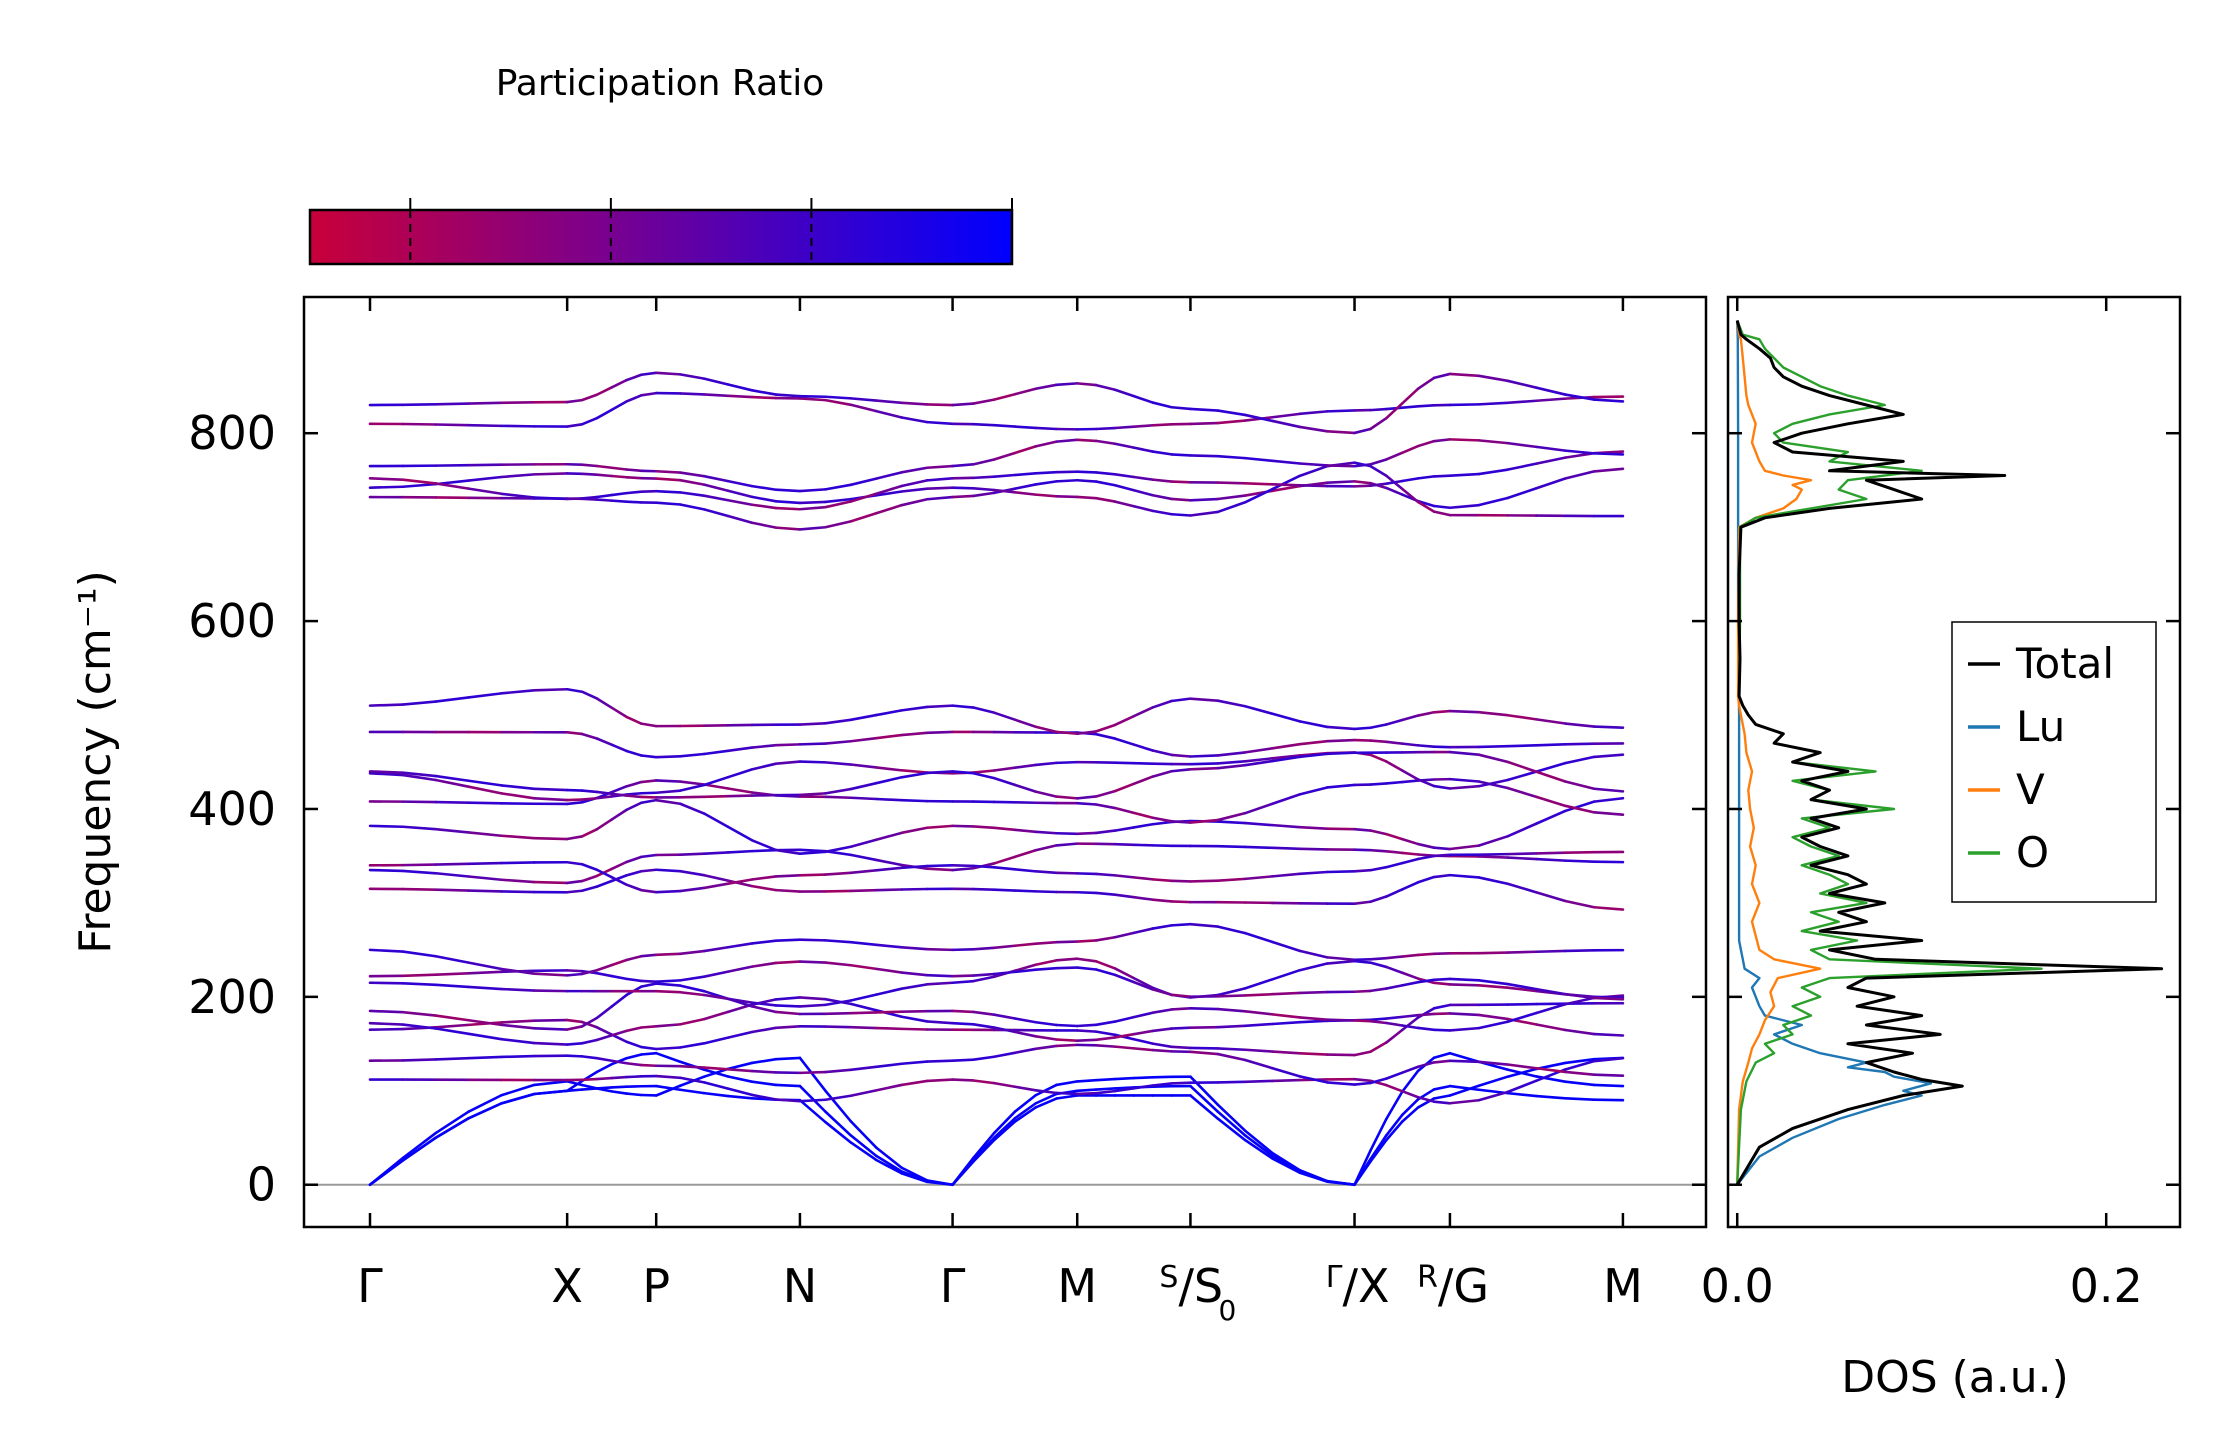  What do you see at coordinates (1227, 1310) in the screenshot?
I see `k-label-subscript: 0` at bounding box center [1227, 1310].